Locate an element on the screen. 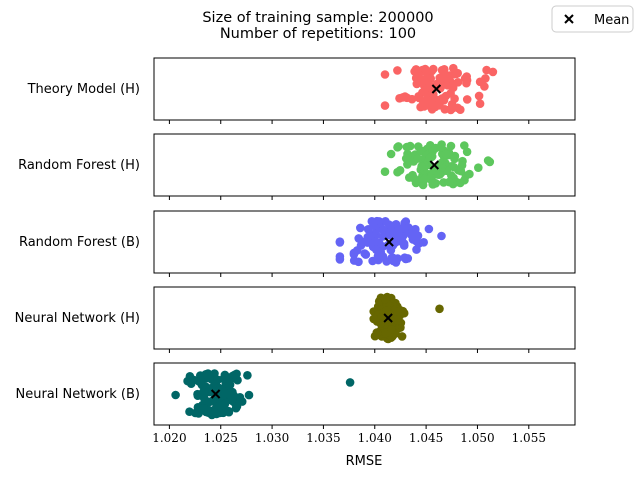 The height and width of the screenshot is (480, 640). chart-title-line-2: Number of repetitions: 100 is located at coordinates (318, 34).